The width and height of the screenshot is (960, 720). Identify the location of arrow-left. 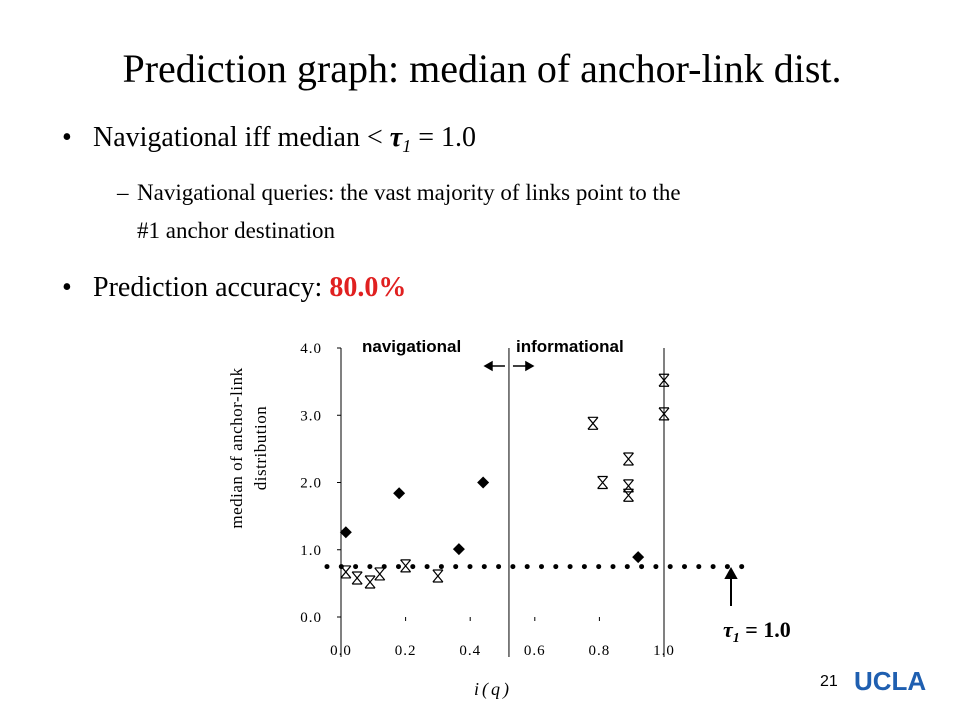
(494, 366).